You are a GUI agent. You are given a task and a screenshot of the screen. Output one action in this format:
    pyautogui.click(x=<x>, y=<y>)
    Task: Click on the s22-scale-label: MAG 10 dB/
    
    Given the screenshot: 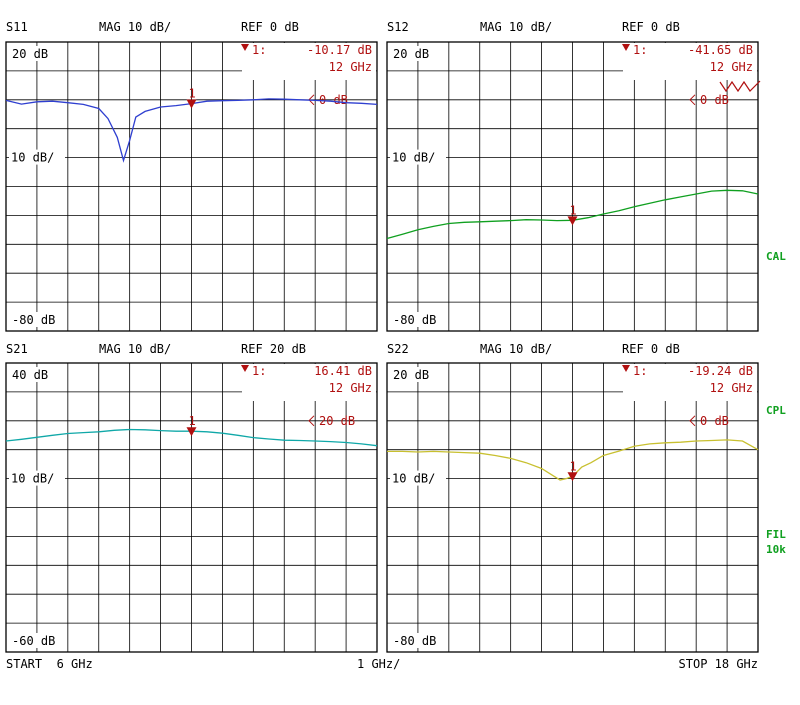 What is the action you would take?
    pyautogui.click(x=516, y=349)
    